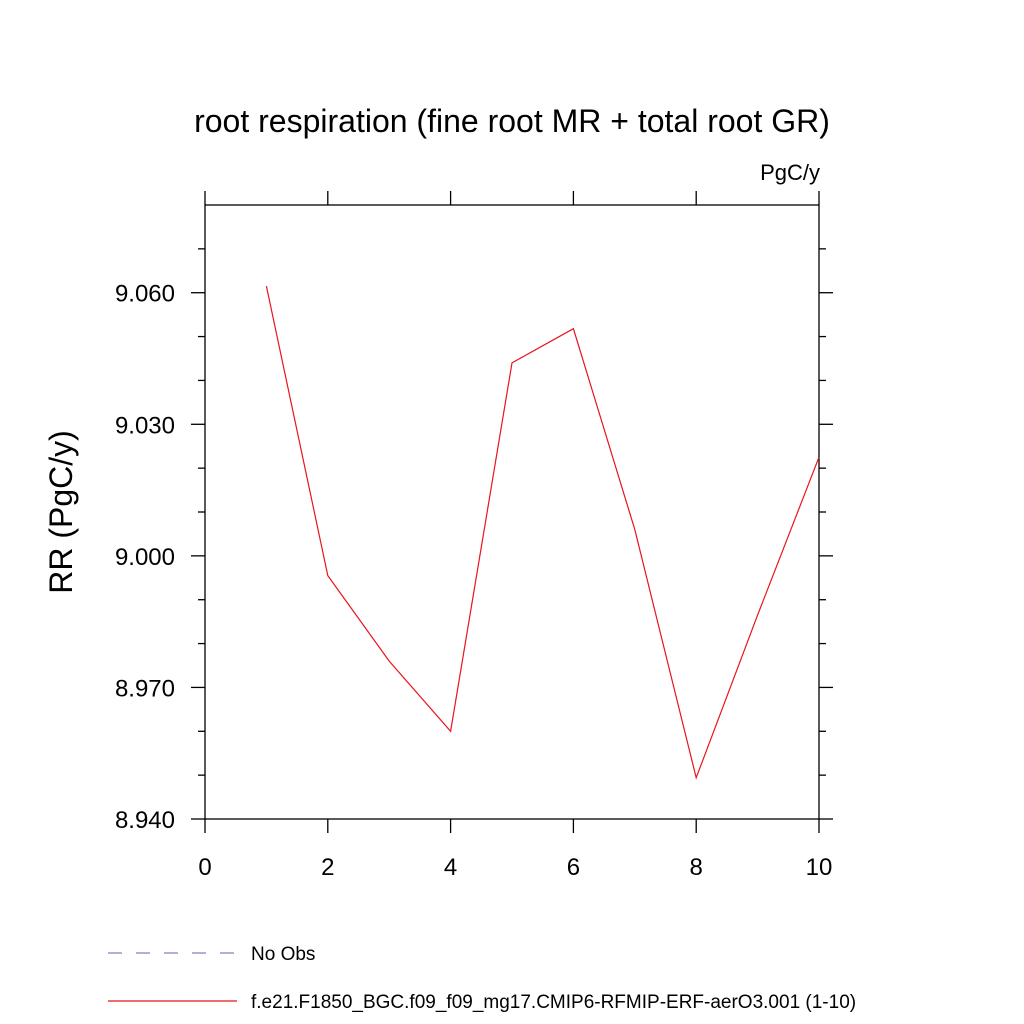 The width and height of the screenshot is (1024, 1024). Describe the element at coordinates (790, 172) in the screenshot. I see `units-label: PgC/y` at that location.